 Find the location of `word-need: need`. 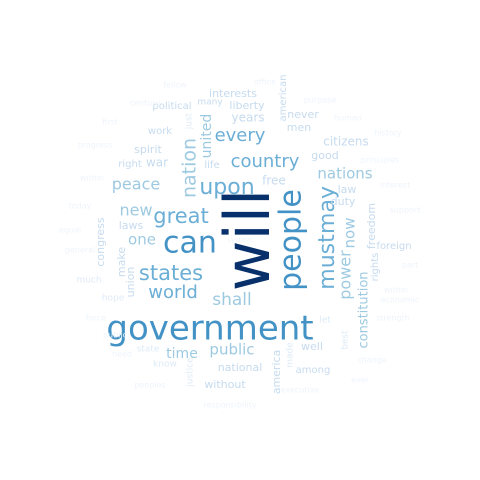

word-need: need is located at coordinates (122, 354).